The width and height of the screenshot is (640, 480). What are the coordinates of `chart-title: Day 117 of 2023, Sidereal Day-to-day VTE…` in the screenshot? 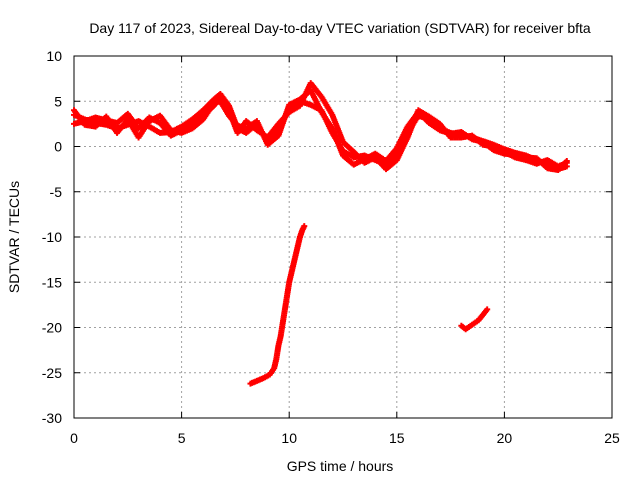 It's located at (340, 28).